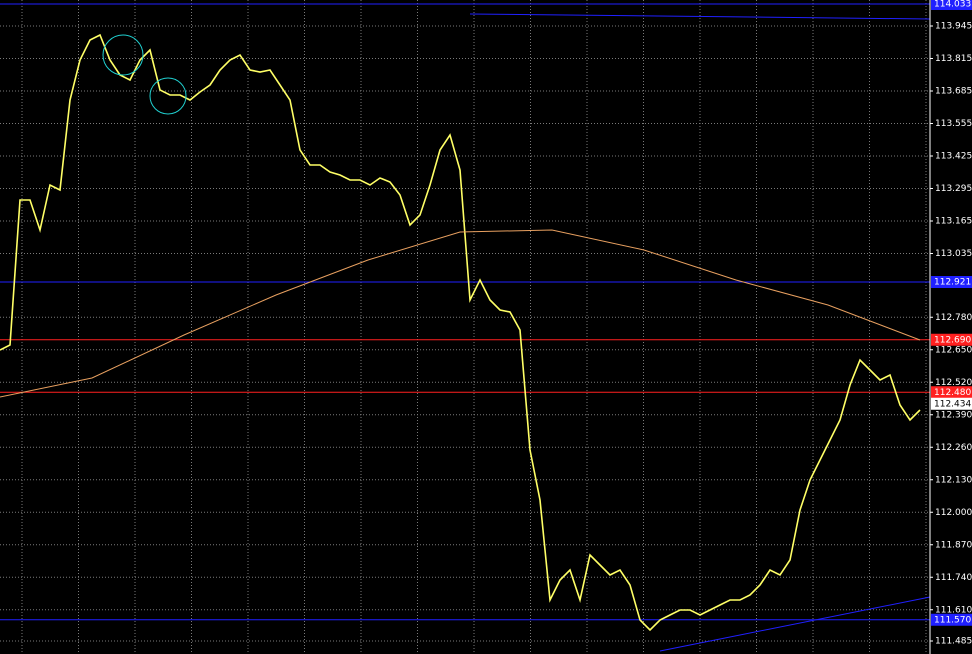  I want to click on level-label: 112.690, so click(952, 340).